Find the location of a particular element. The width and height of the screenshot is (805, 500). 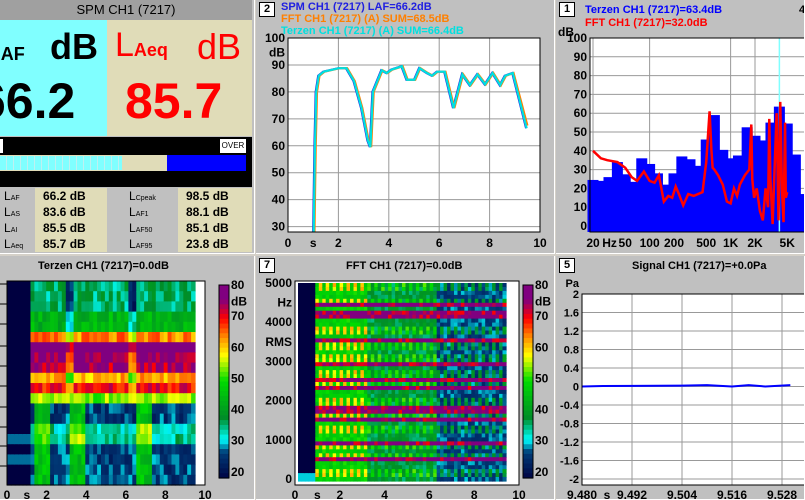

panel-number: 5 is located at coordinates (567, 265).